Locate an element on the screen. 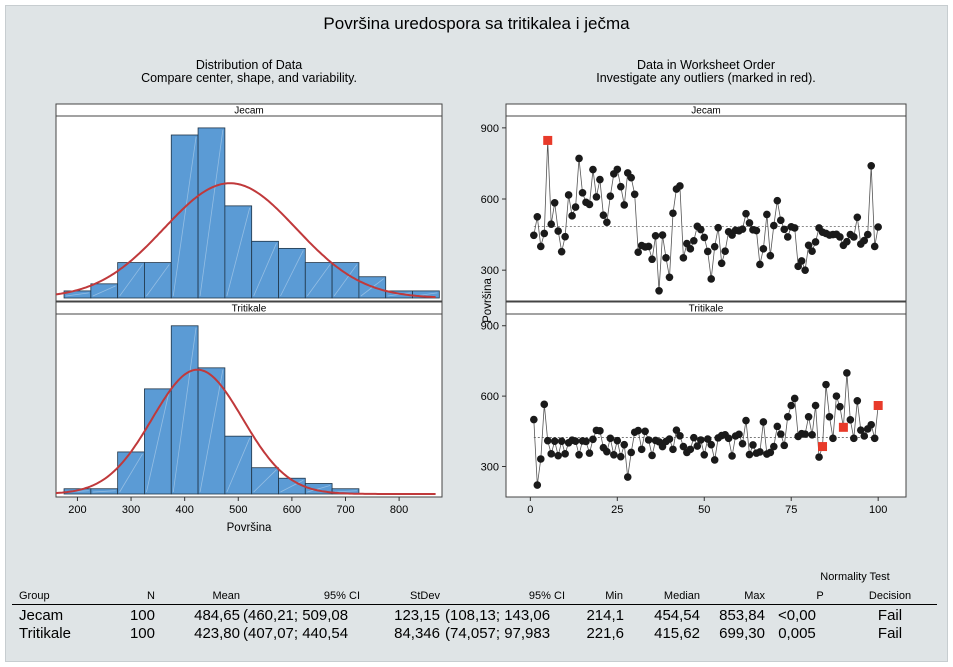  x-tick-label: 400 is located at coordinates (184, 510).